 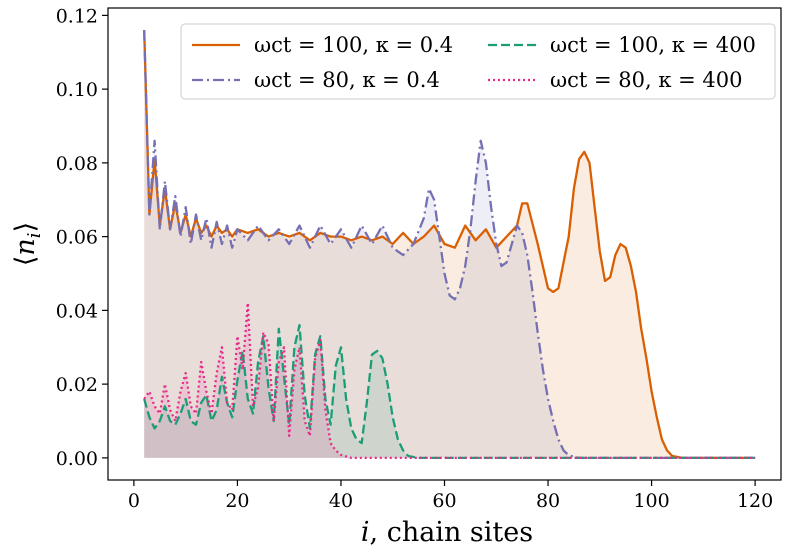 I want to click on x-tick-label: 40, so click(x=341, y=501).